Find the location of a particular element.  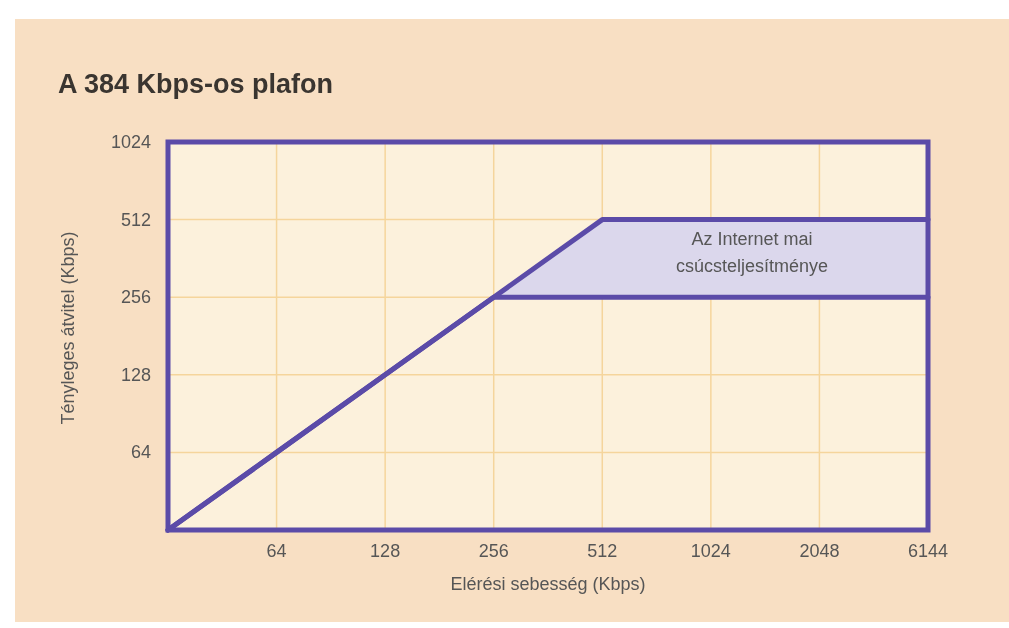

chart-title: A 384 Kbps-os plafon is located at coordinates (196, 84).